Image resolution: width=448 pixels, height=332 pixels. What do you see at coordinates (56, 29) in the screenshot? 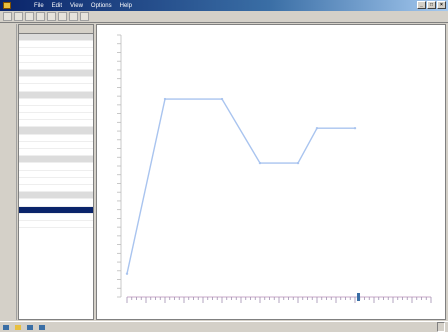
I see `property-panel-header` at bounding box center [56, 29].